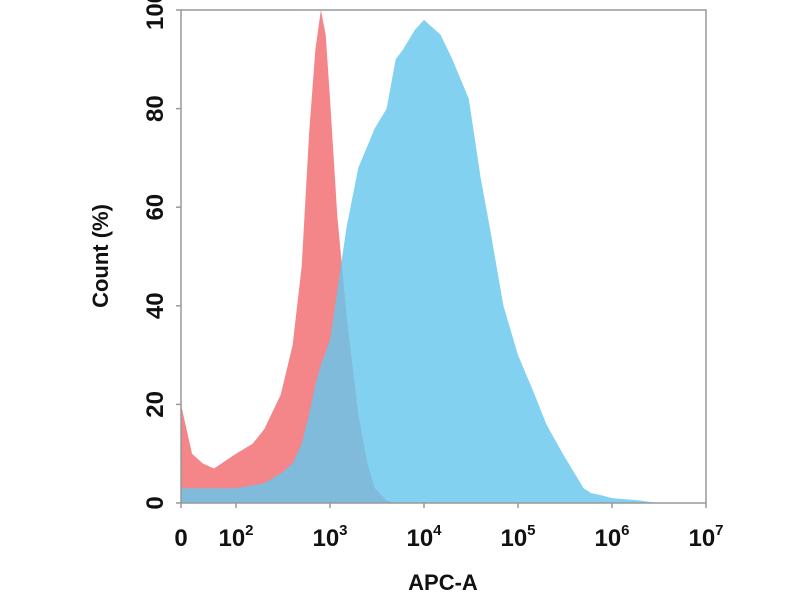 This screenshot has height=605, width=800. What do you see at coordinates (611, 537) in the screenshot?
I see `x-tick-label: 10⁶` at bounding box center [611, 537].